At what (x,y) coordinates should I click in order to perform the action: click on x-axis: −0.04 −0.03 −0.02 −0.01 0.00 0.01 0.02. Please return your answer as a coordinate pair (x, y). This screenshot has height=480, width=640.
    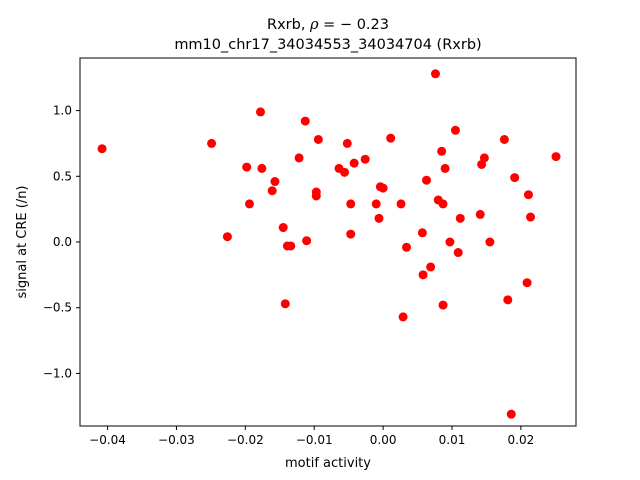
    Looking at the image, I should click on (311, 436).